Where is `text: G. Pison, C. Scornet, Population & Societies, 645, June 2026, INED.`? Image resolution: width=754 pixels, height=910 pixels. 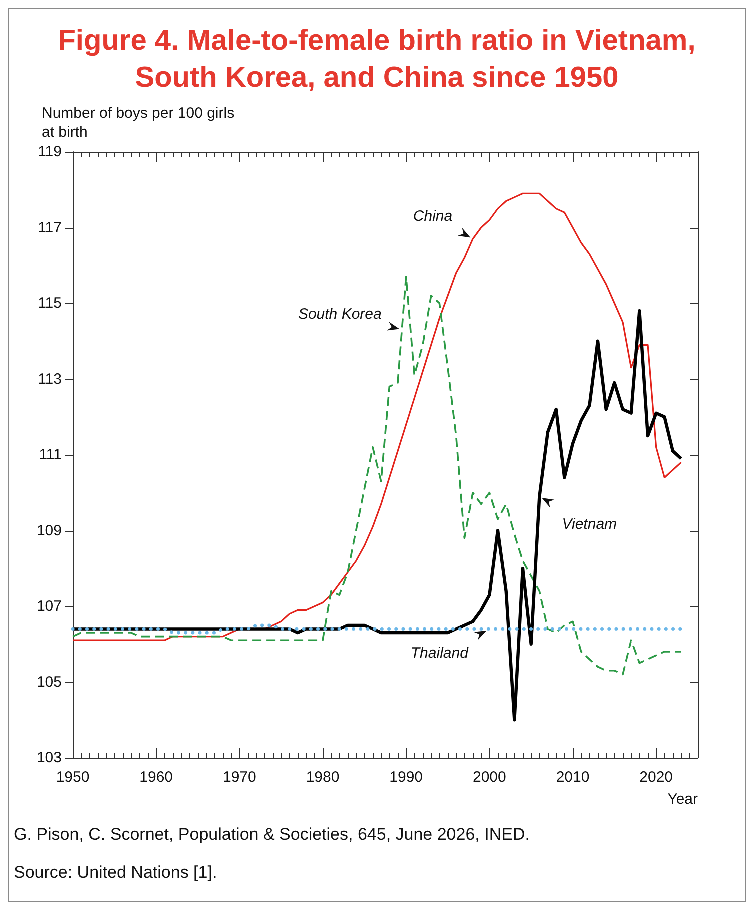
text: G. Pison, C. Scornet, Population & Societies, 645, June 2026, INED. is located at coordinates (272, 835).